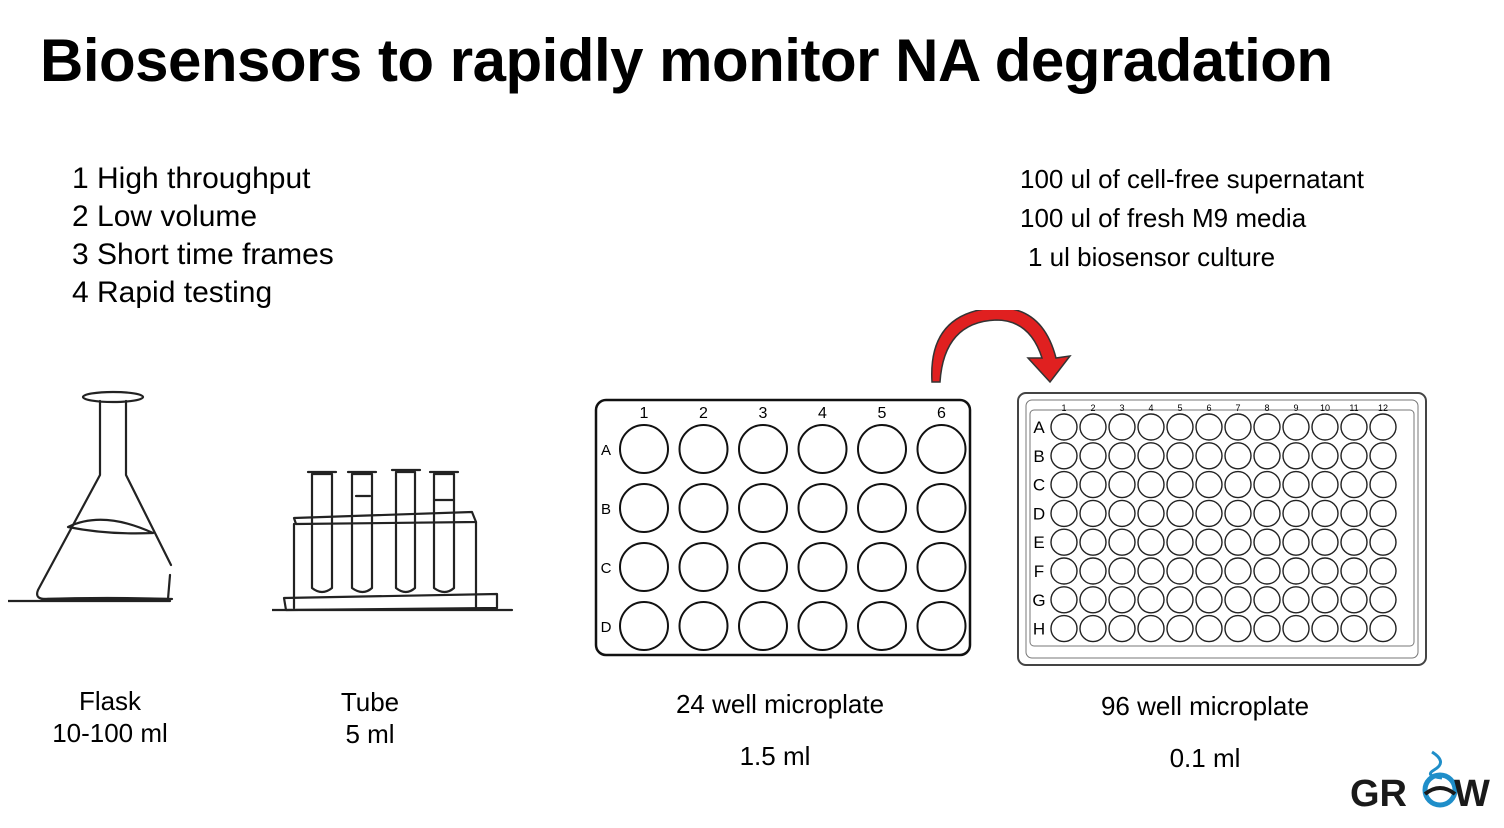 This screenshot has height=828, width=1504. What do you see at coordinates (1192, 179) in the screenshot?
I see `recipe-item: 100 ul of cell-free supernatant` at bounding box center [1192, 179].